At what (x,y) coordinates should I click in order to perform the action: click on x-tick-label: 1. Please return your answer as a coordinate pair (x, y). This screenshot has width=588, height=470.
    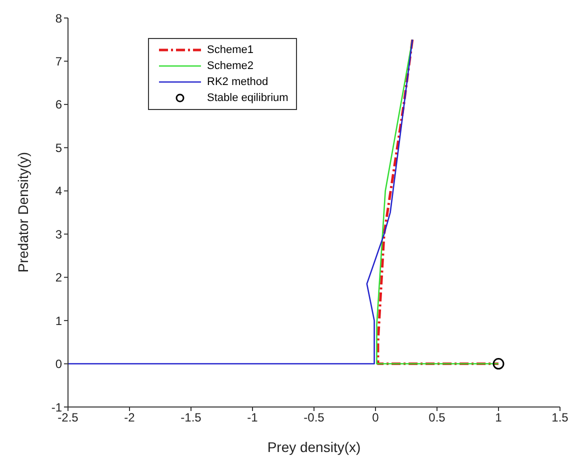
    Looking at the image, I should click on (498, 417).